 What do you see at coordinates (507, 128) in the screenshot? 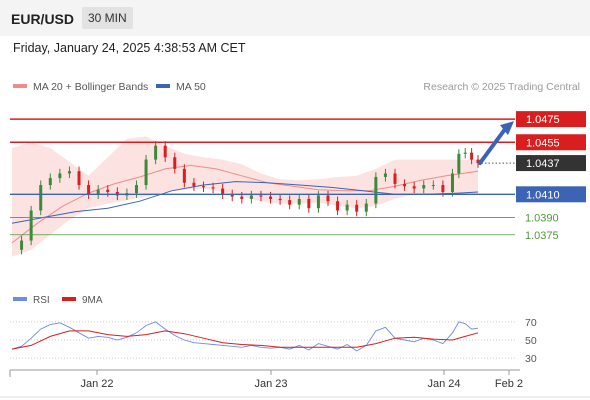
I see `forecast-arrow-head` at bounding box center [507, 128].